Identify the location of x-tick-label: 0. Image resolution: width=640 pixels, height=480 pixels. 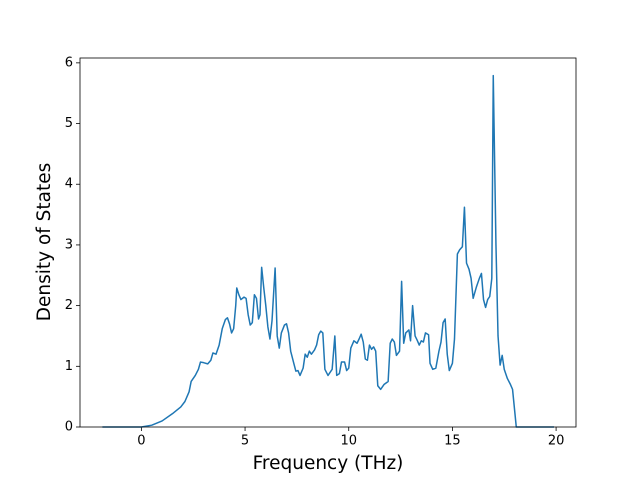
(141, 441).